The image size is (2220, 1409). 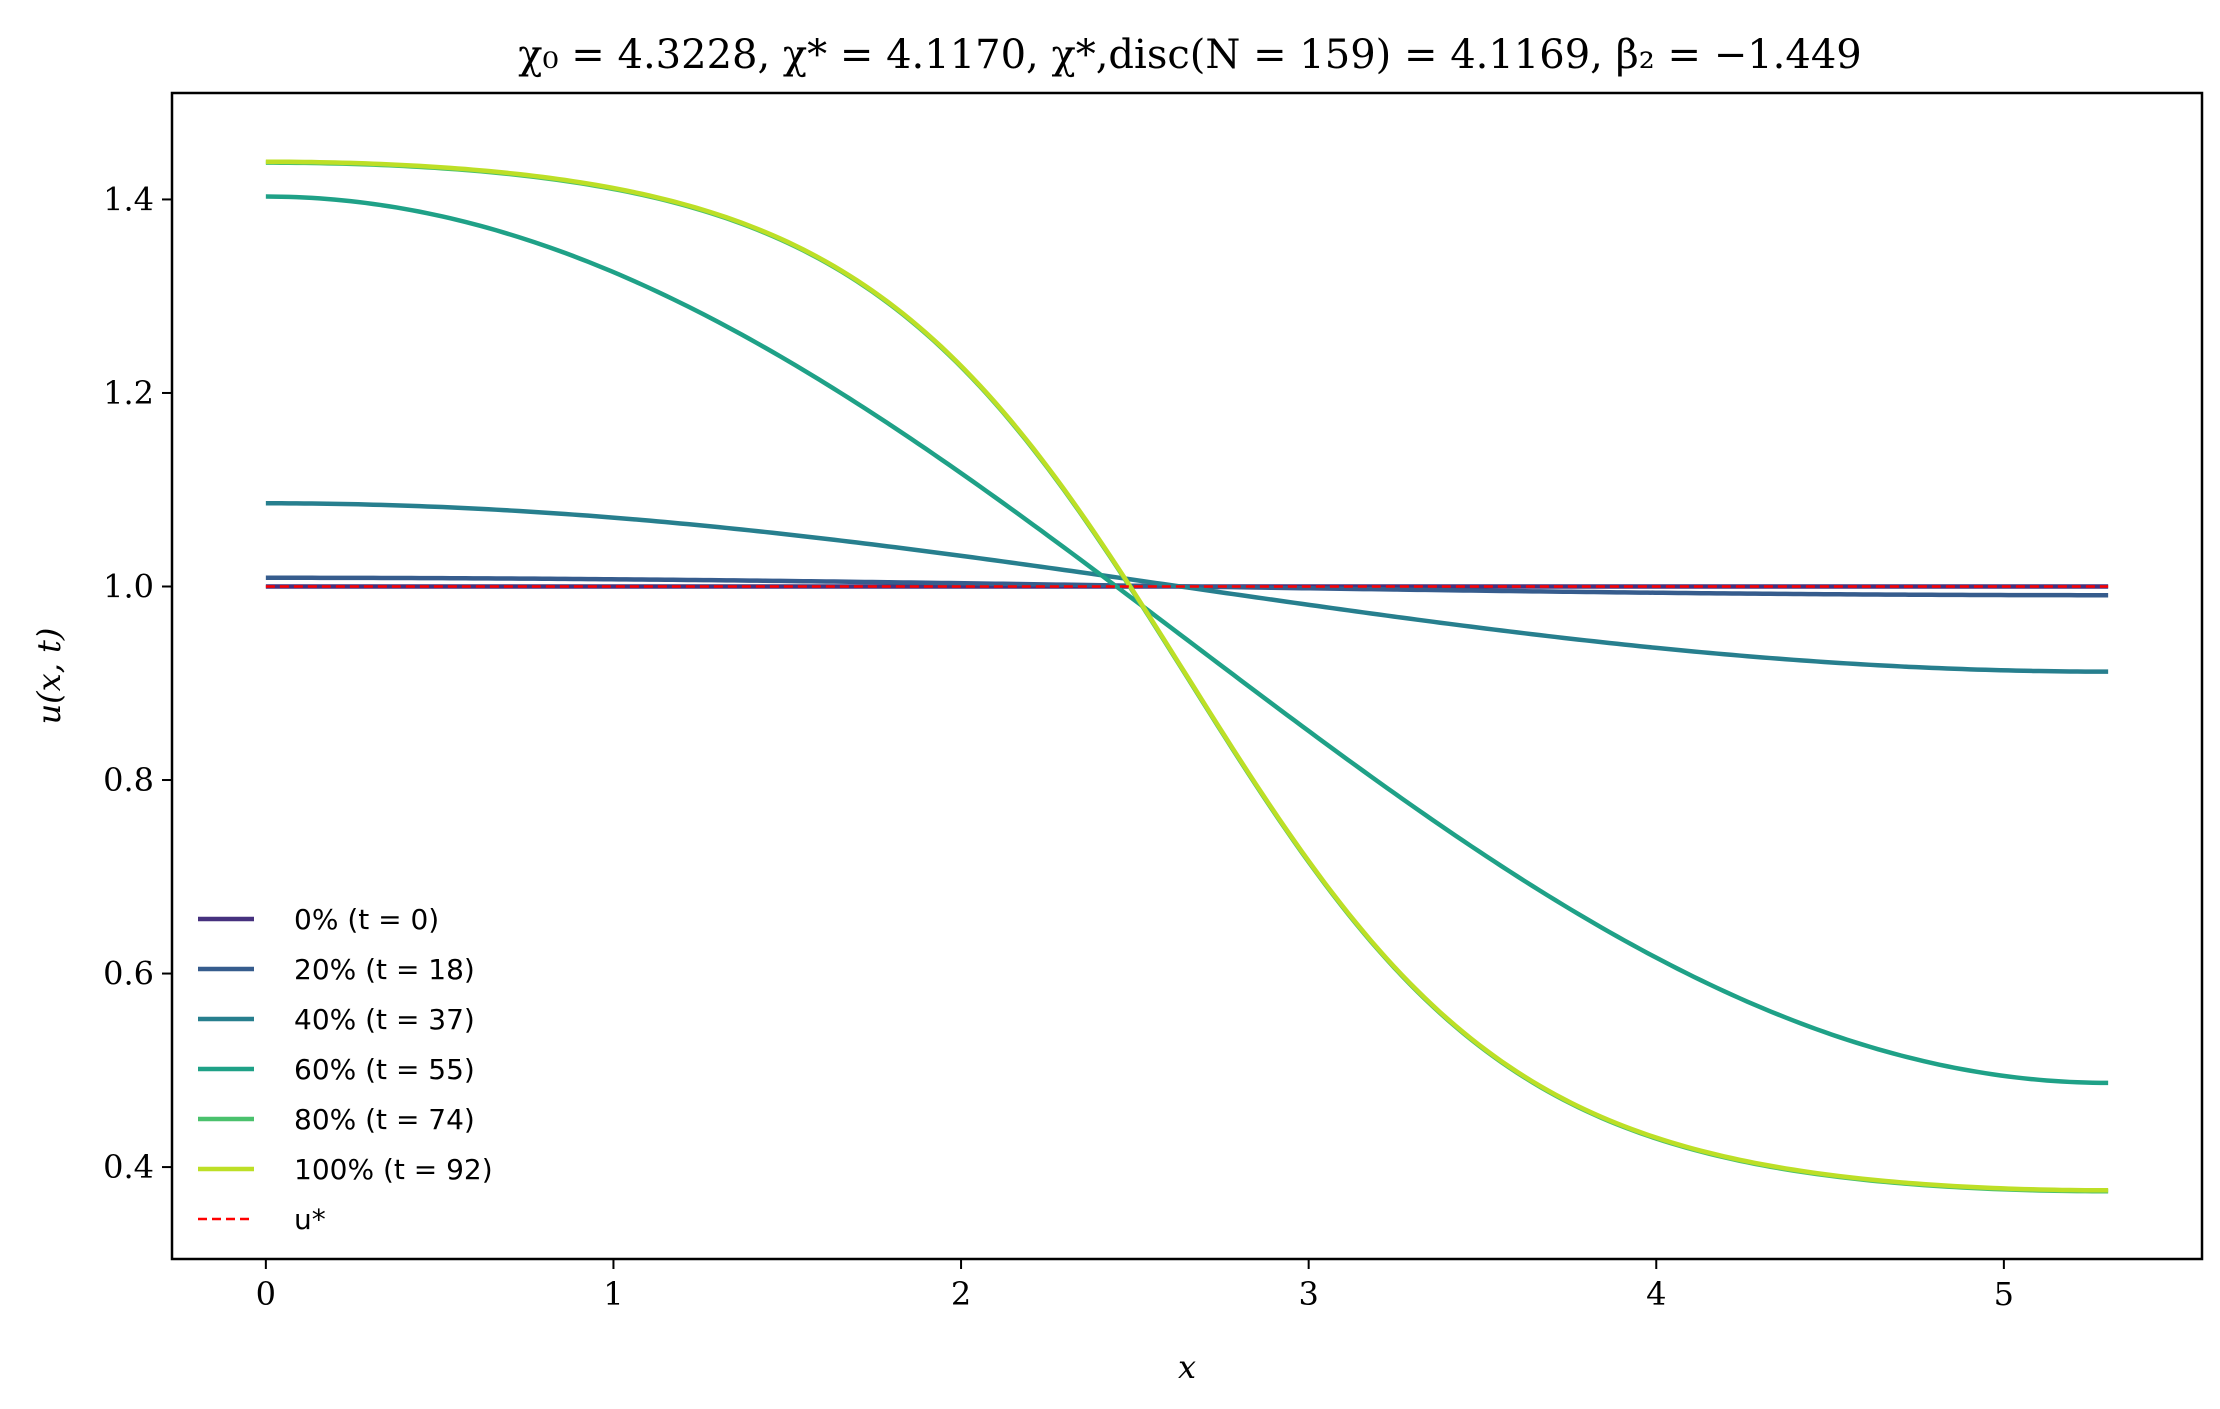 I want to click on legend-label-0: 0% (t = 0), so click(x=366, y=919).